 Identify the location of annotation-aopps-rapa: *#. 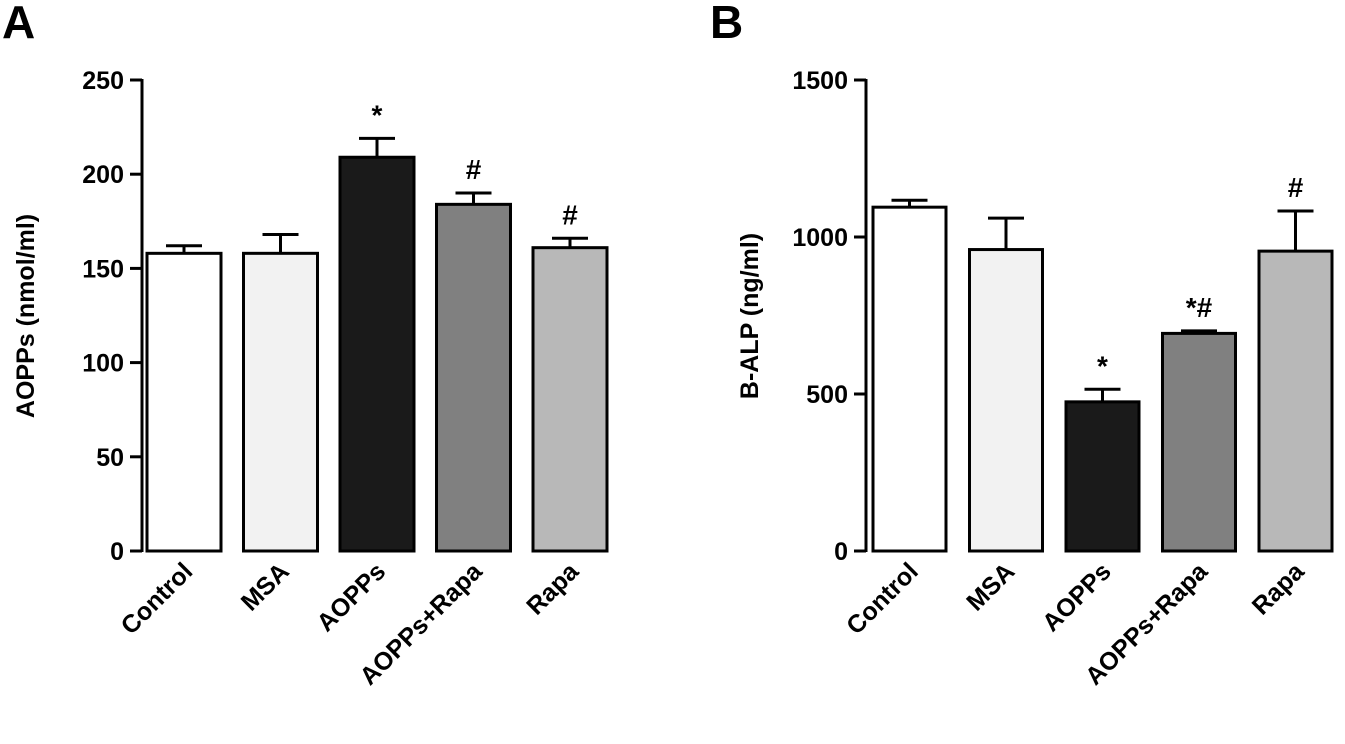
(1199, 307).